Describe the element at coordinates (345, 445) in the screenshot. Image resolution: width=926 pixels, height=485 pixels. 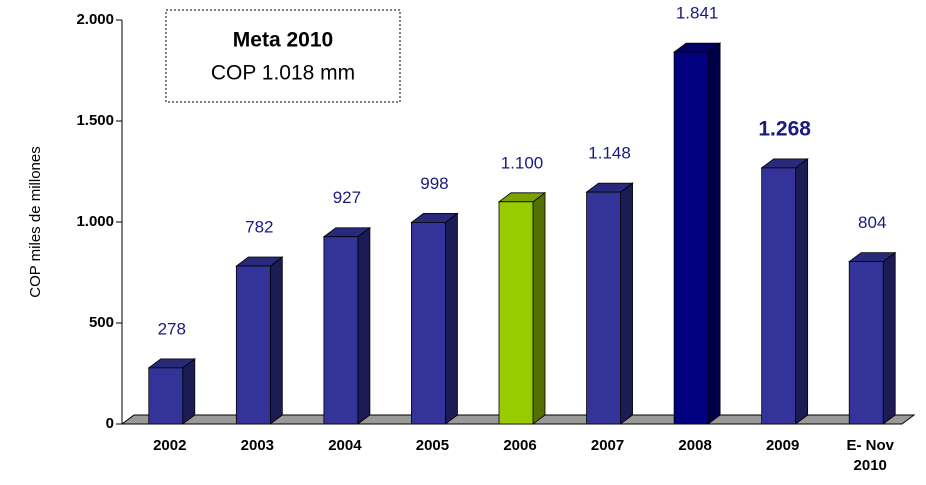
I see `x-tick-label: 2004` at that location.